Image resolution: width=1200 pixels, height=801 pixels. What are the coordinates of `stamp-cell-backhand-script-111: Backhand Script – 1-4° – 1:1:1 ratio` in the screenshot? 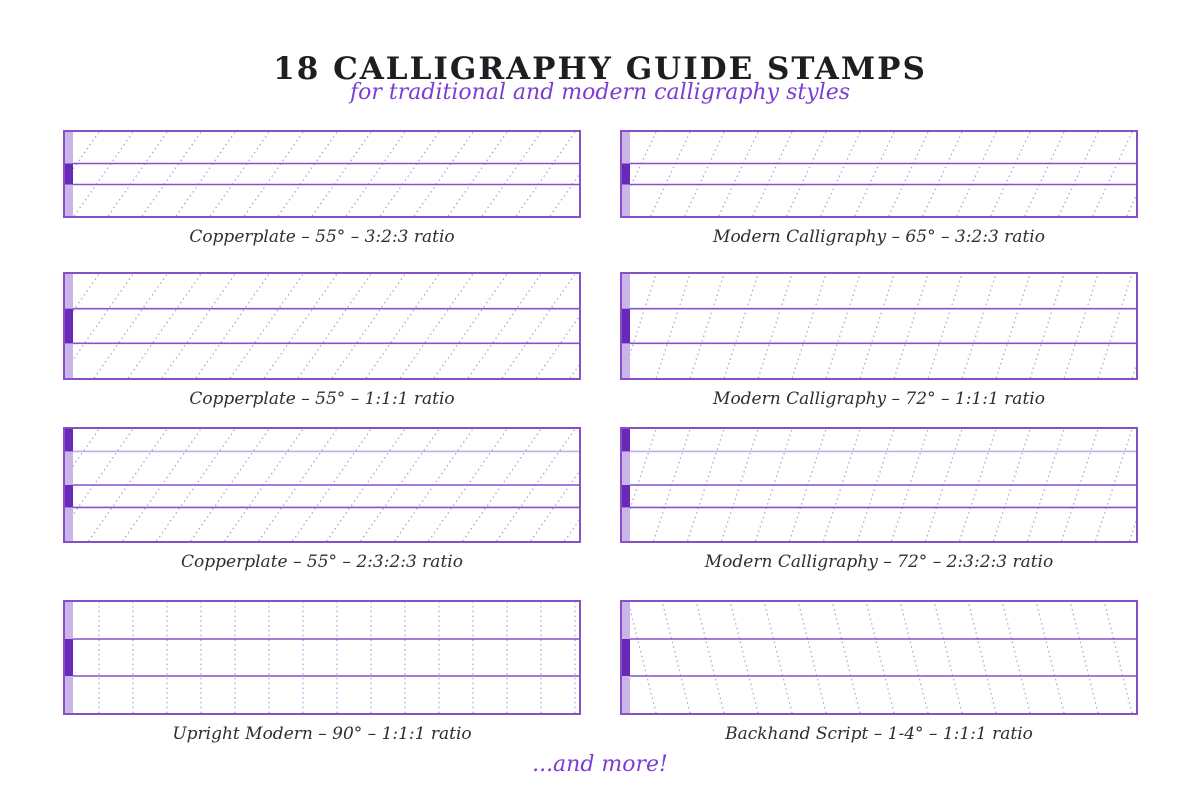 It's located at (879, 672).